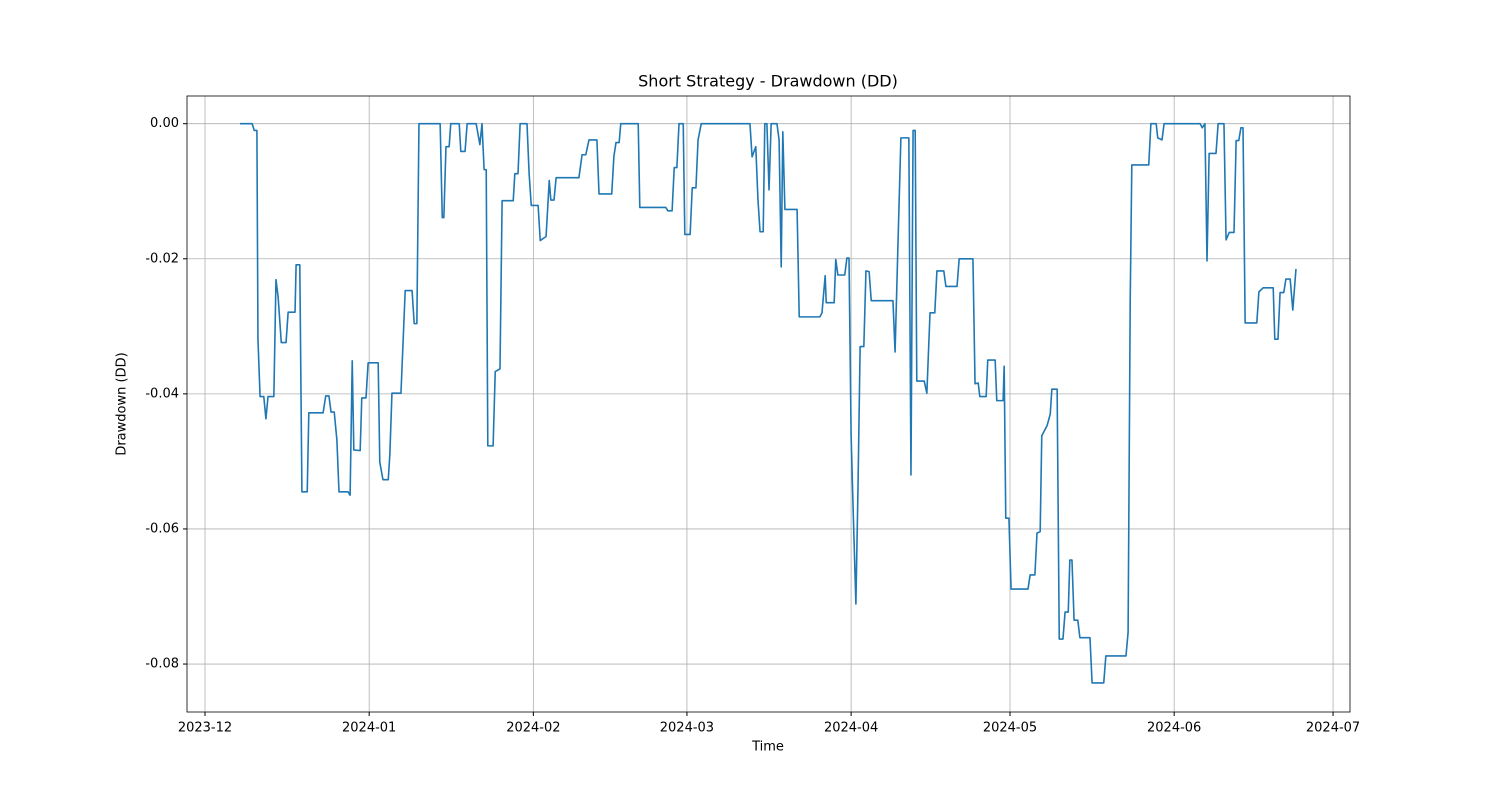 The image size is (1500, 800). I want to click on x-tick-label: 2024-05, so click(1010, 728).